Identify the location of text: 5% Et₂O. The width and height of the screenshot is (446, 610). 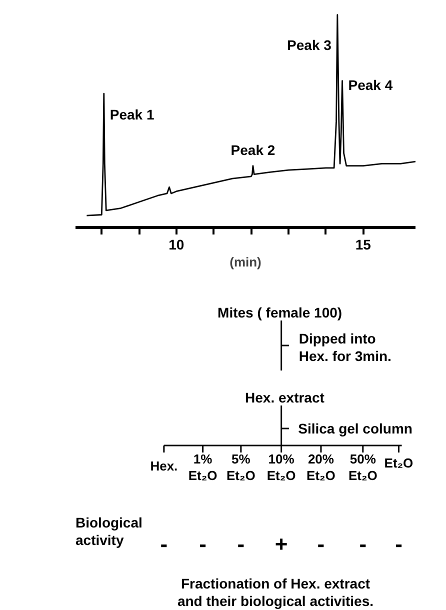
(241, 467).